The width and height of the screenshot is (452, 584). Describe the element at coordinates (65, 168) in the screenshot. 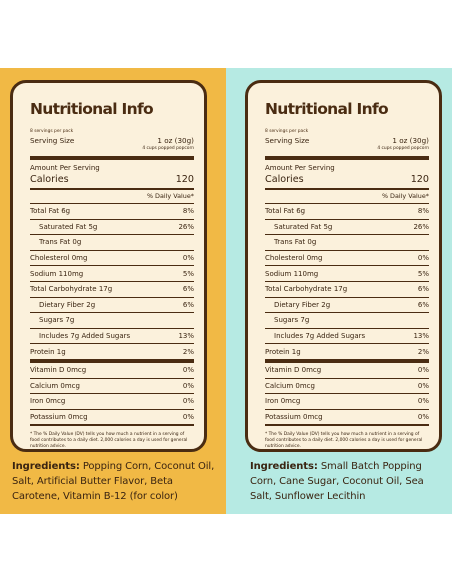

I see `amount-per-serving: Amount Per Serving` at that location.